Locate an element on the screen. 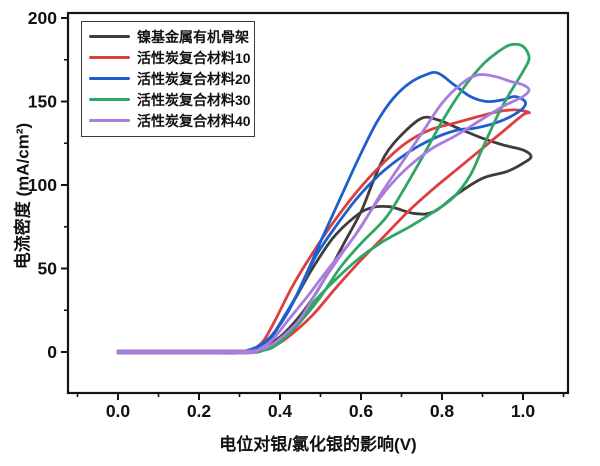 The image size is (600, 466). legend-label: 活性炭复合材料10 is located at coordinates (194, 57).